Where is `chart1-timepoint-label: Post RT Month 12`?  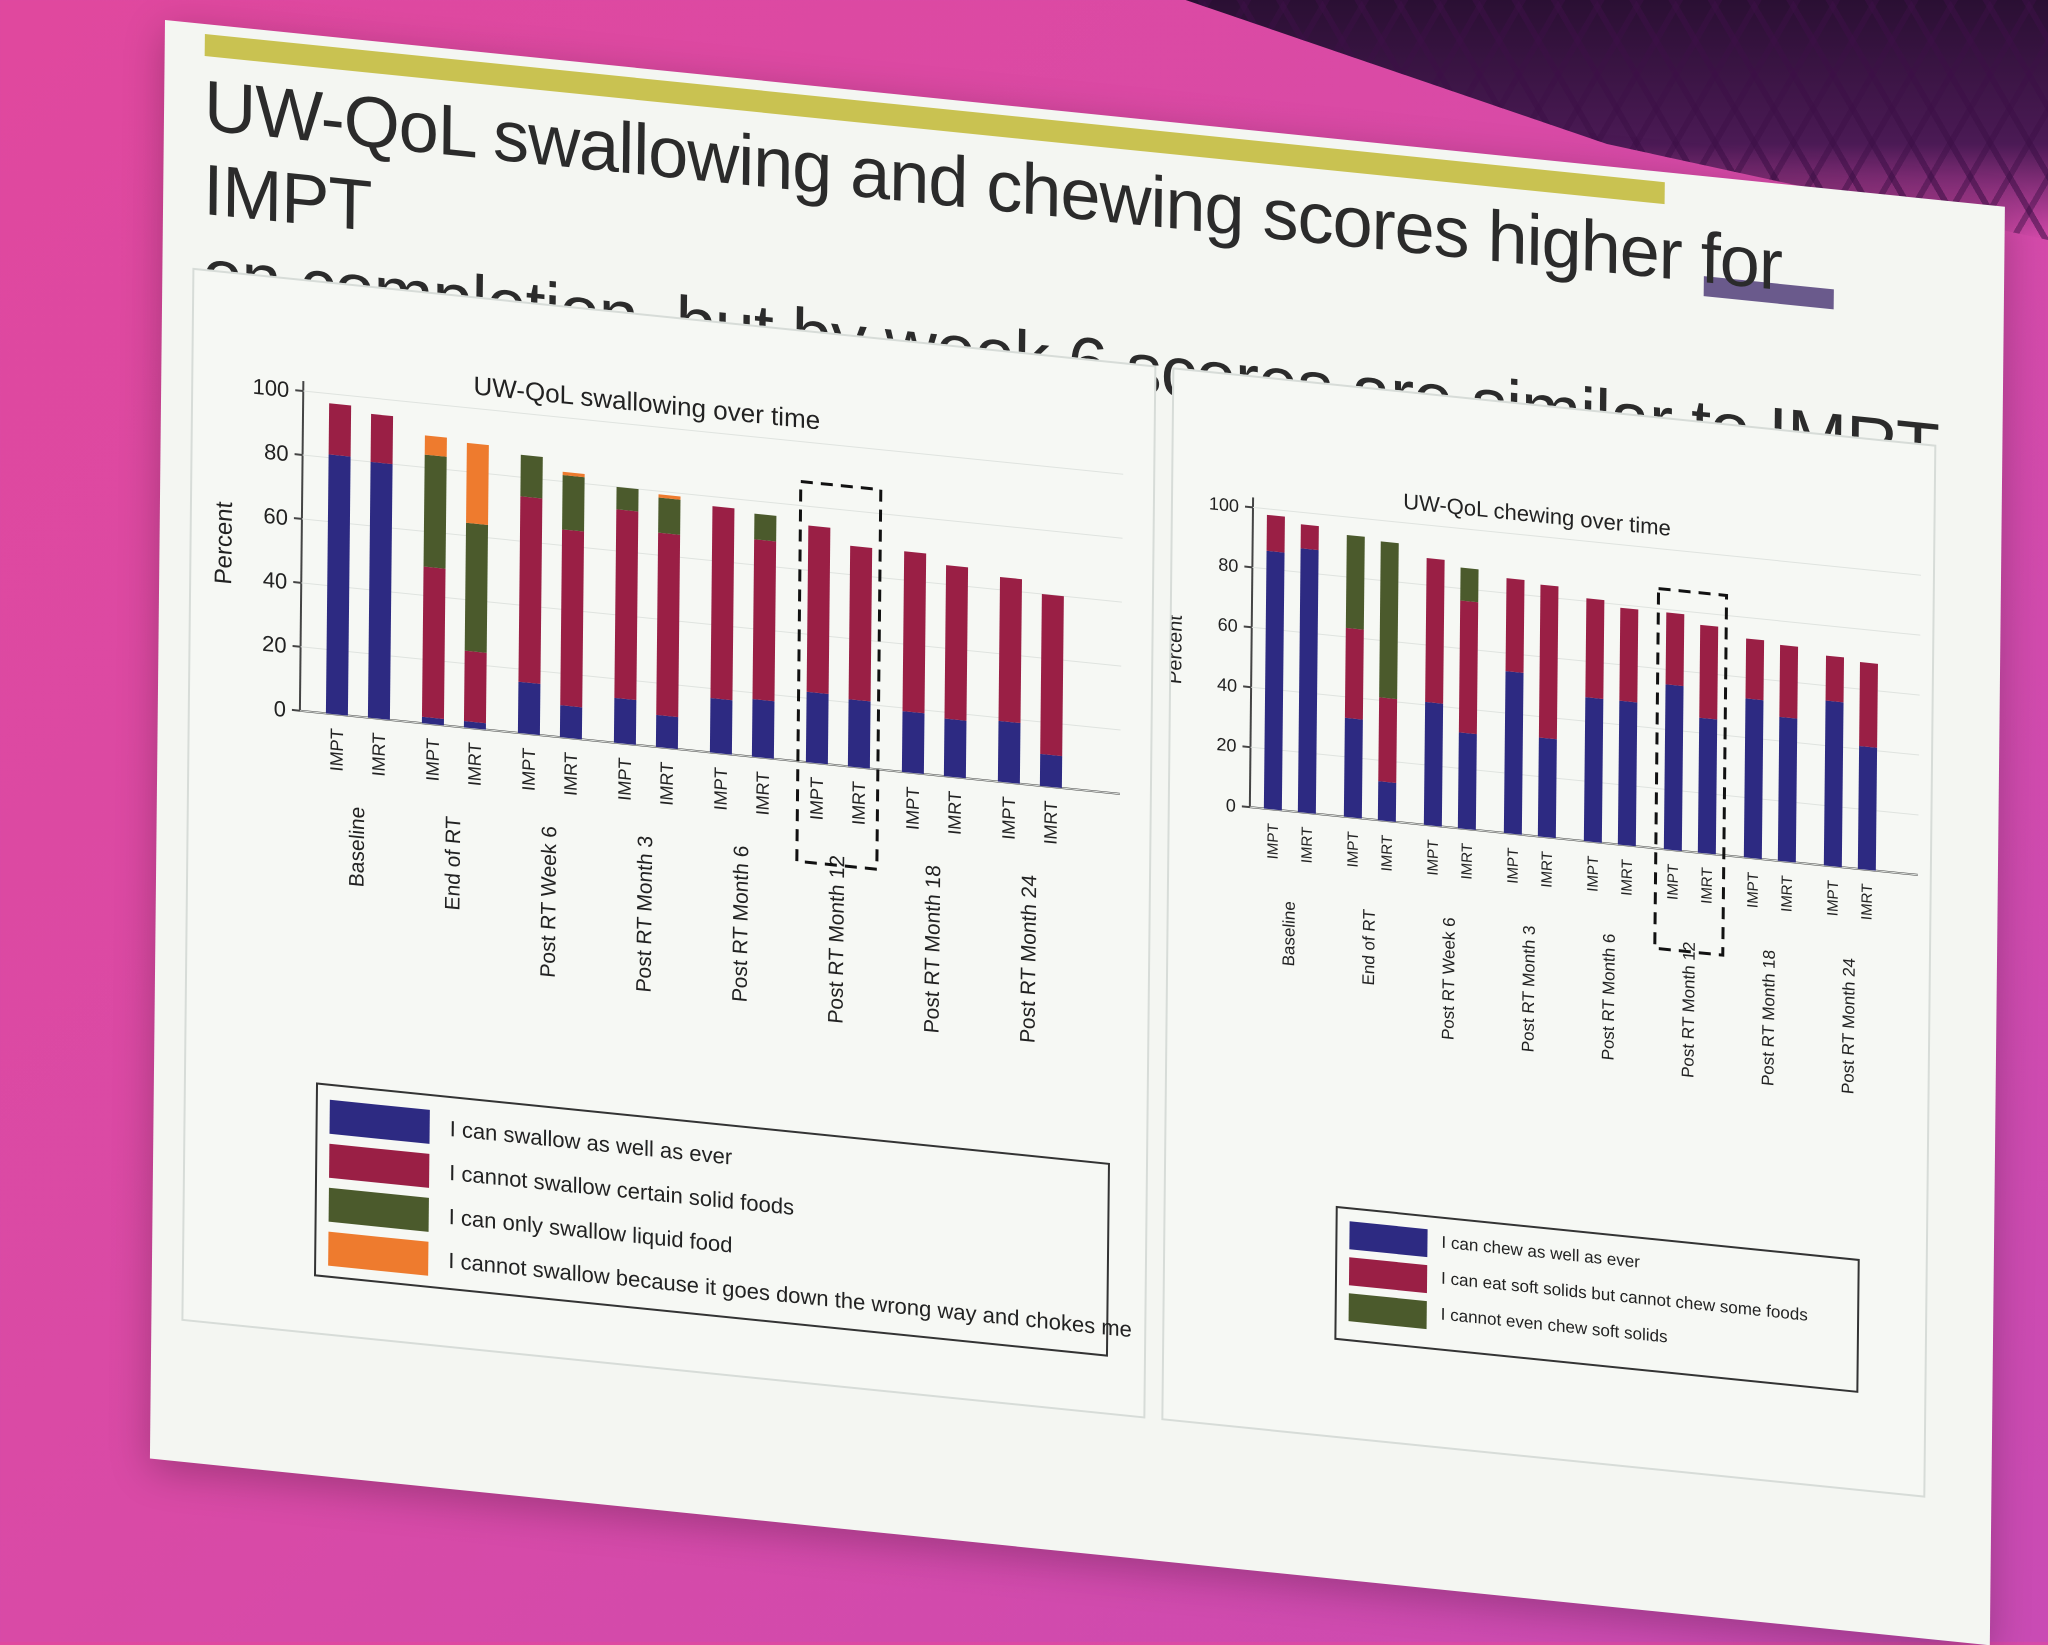
chart1-timepoint-label: Post RT Month 12 is located at coordinates (1688, 1010).